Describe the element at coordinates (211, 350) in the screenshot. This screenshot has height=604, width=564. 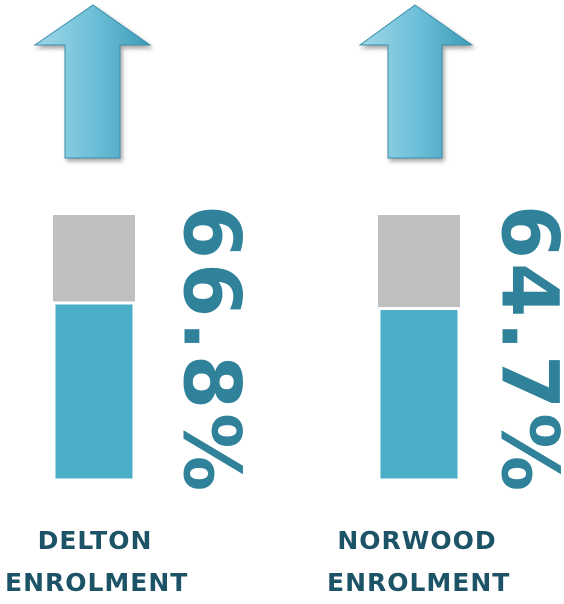
I see `value-label: 66.8%` at that location.